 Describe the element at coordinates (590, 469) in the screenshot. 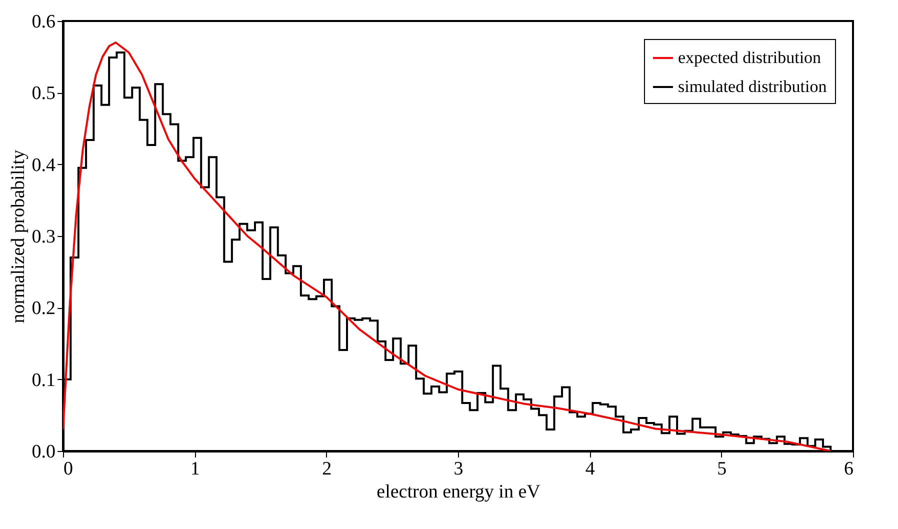

I see `x-tick-label: 4` at that location.